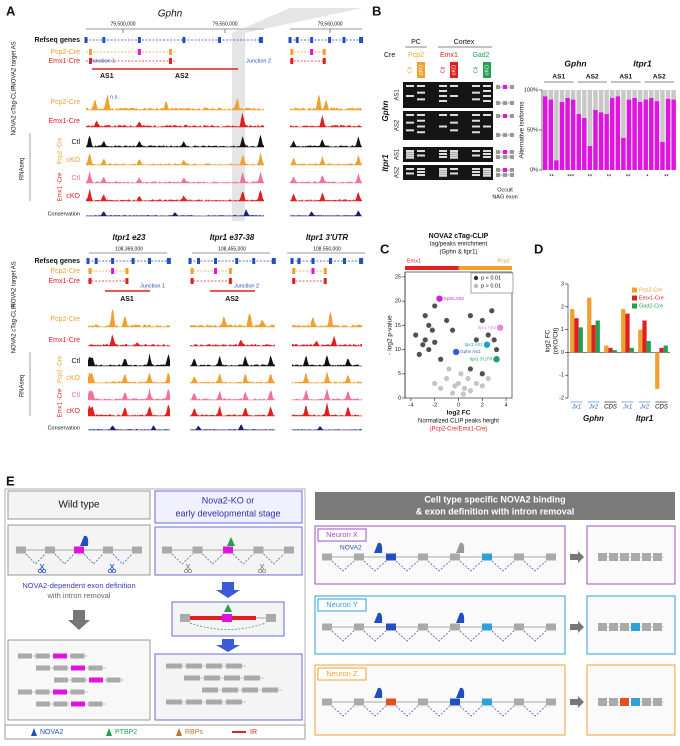 The width and height of the screenshot is (680, 746). What do you see at coordinates (532, 130) in the screenshot?
I see `y-tick-label: 50%` at bounding box center [532, 130].